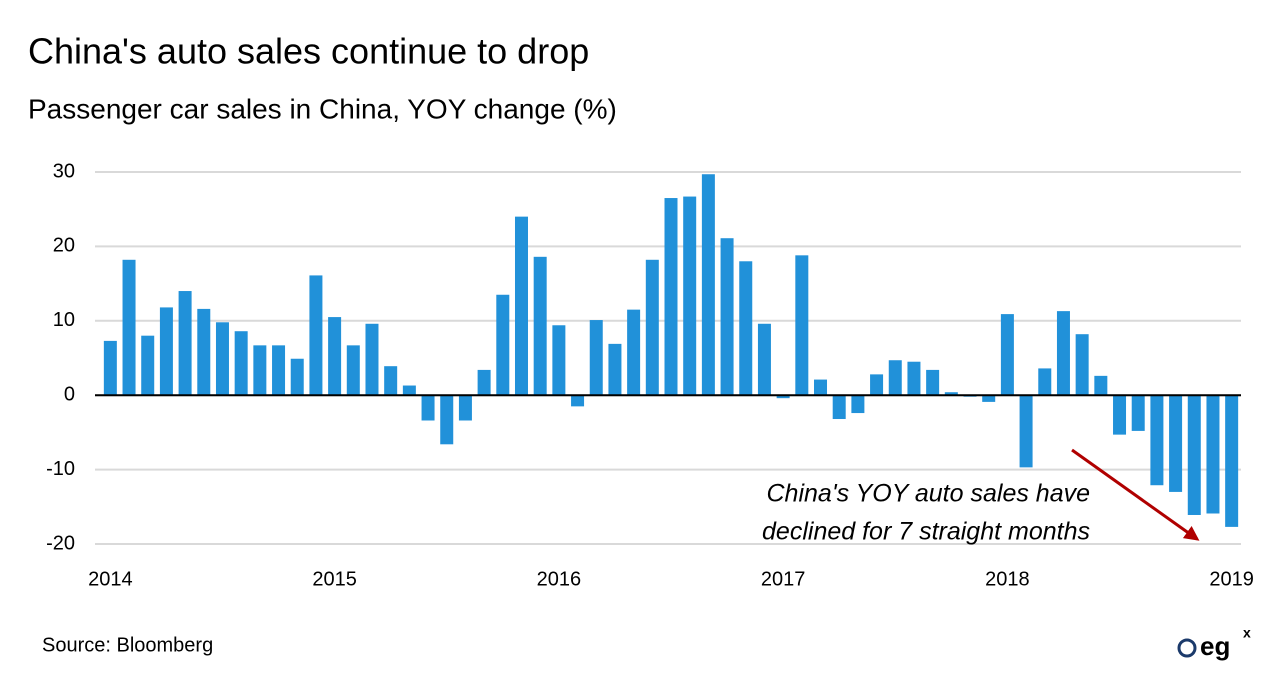  What do you see at coordinates (1007, 579) in the screenshot?
I see `x-tick-label: 2018` at bounding box center [1007, 579].